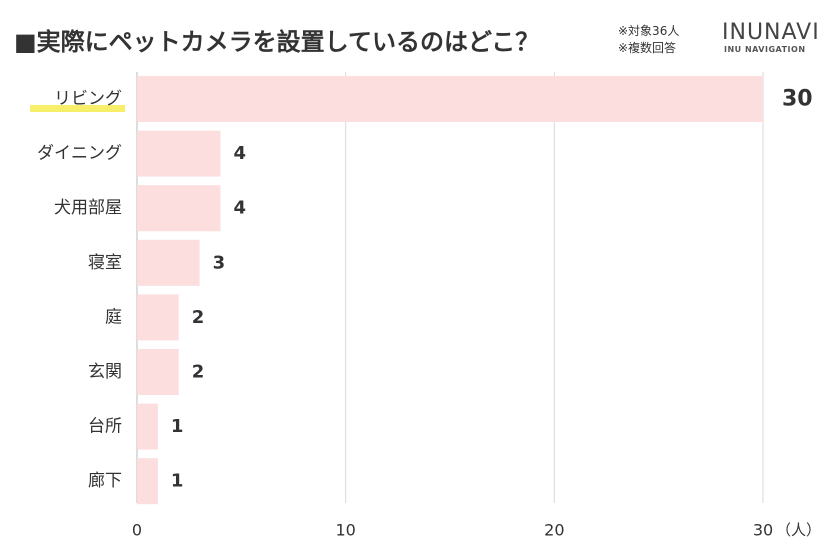  What do you see at coordinates (113, 317) in the screenshot?
I see `category-label: 庭` at bounding box center [113, 317].